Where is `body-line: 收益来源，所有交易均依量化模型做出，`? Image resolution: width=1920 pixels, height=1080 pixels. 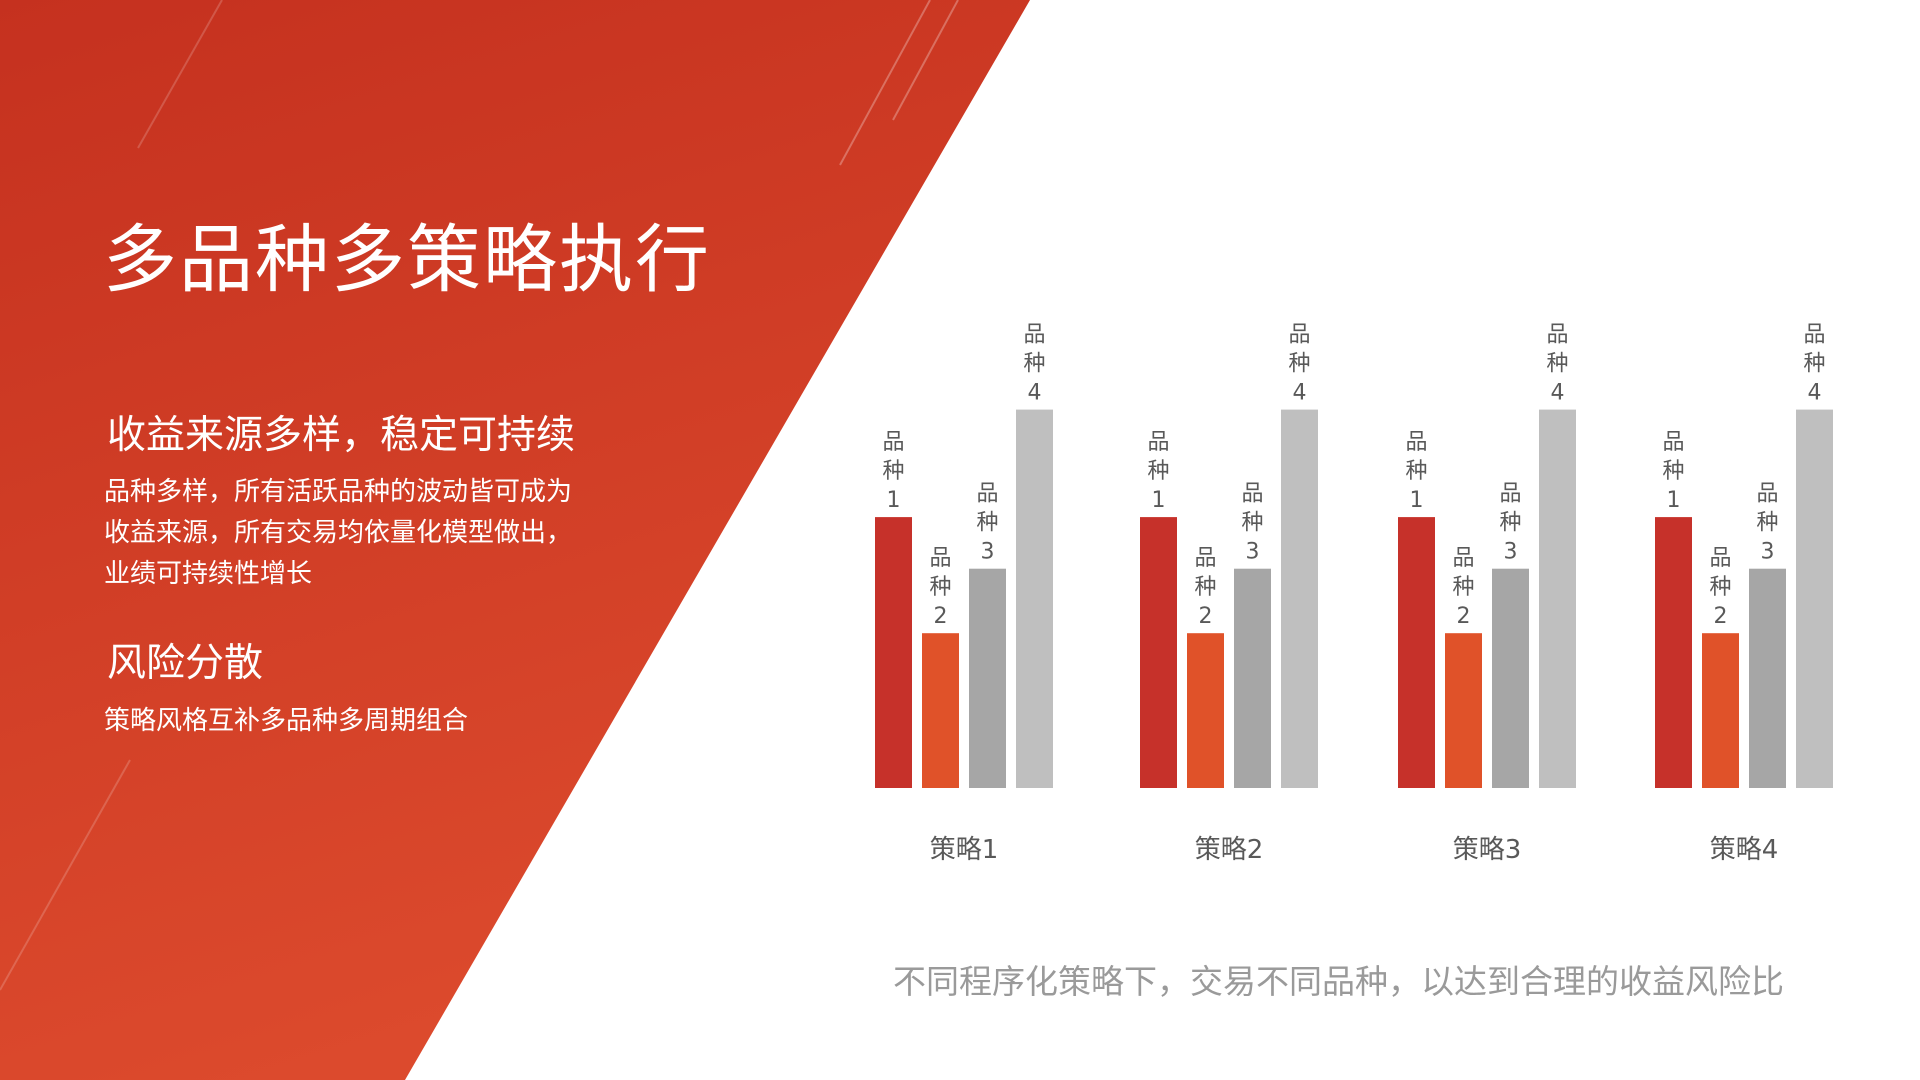
body-line: 收益来源，所有交易均依量化模型做出， is located at coordinates (338, 533).